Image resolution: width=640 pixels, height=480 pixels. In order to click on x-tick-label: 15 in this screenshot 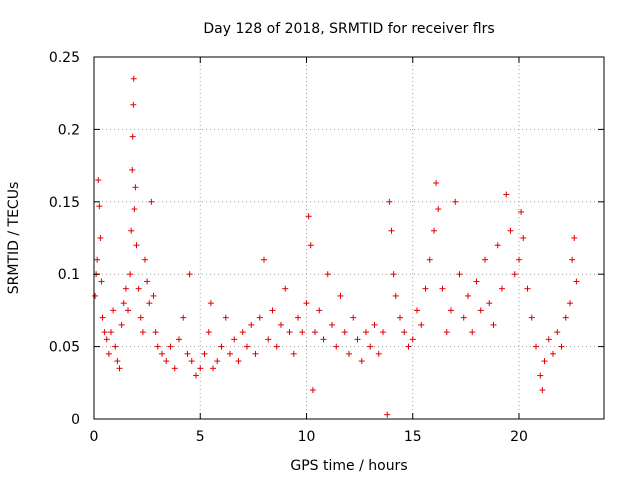, I will do `click(413, 437)`.